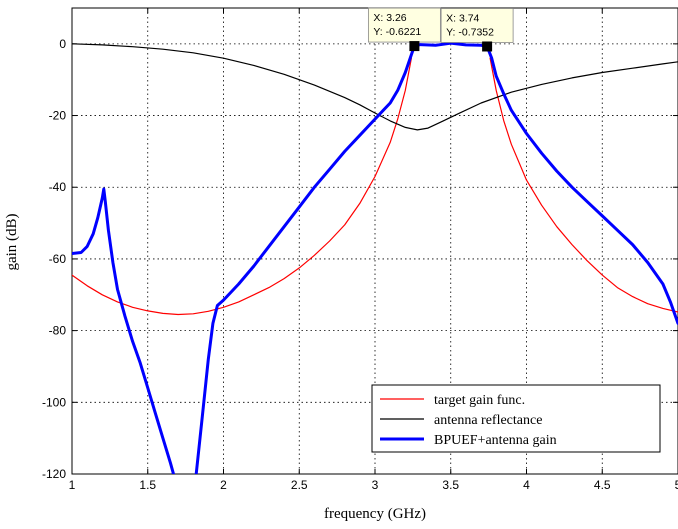  What do you see at coordinates (389, 18) in the screenshot?
I see `datatip-x: X: 3.26` at bounding box center [389, 18].